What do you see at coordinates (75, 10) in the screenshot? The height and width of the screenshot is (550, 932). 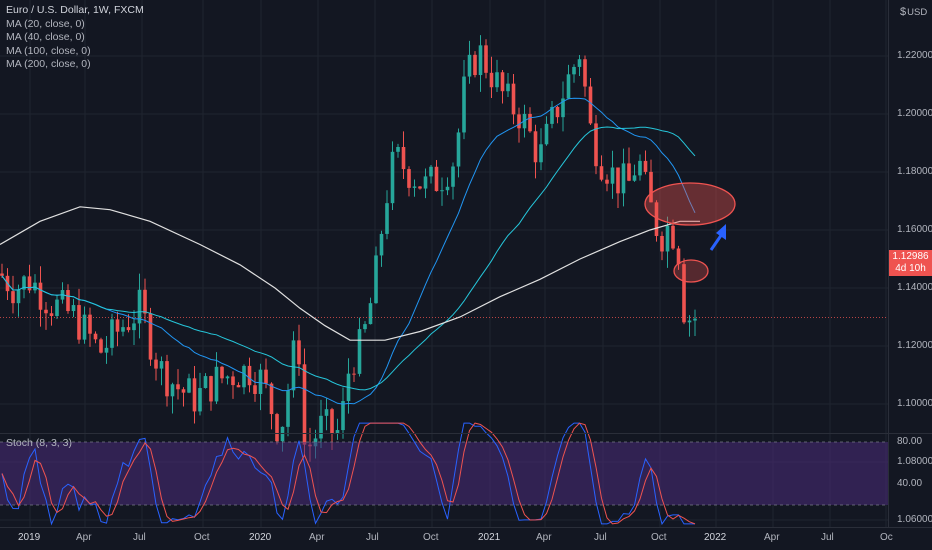 I see `symbol-title: Euro / U.S. Dollar, 1W, FXCM` at bounding box center [75, 10].